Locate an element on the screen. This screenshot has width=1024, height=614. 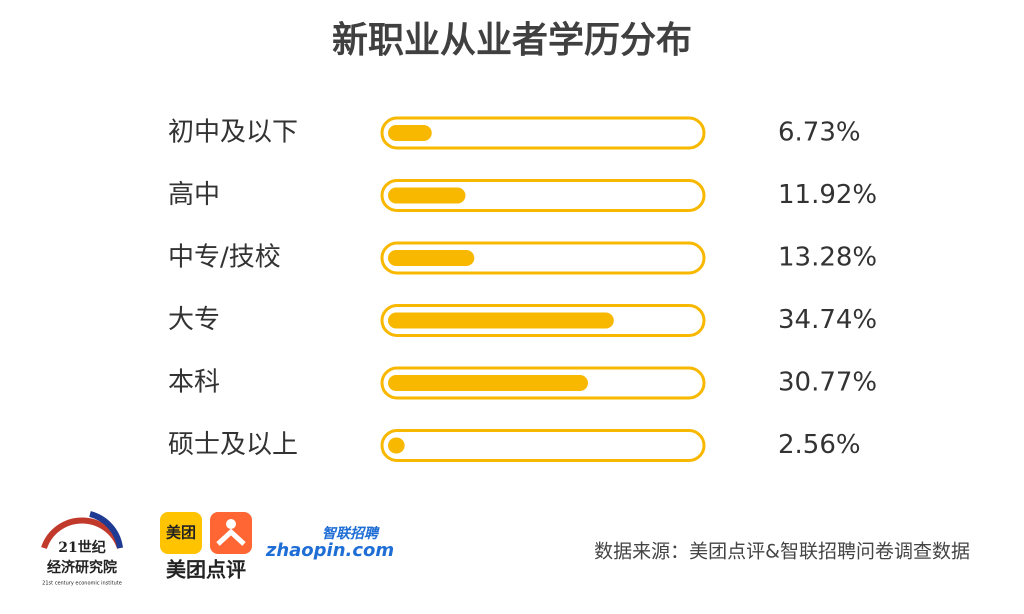
logo-box is located at coordinates (181, 533).